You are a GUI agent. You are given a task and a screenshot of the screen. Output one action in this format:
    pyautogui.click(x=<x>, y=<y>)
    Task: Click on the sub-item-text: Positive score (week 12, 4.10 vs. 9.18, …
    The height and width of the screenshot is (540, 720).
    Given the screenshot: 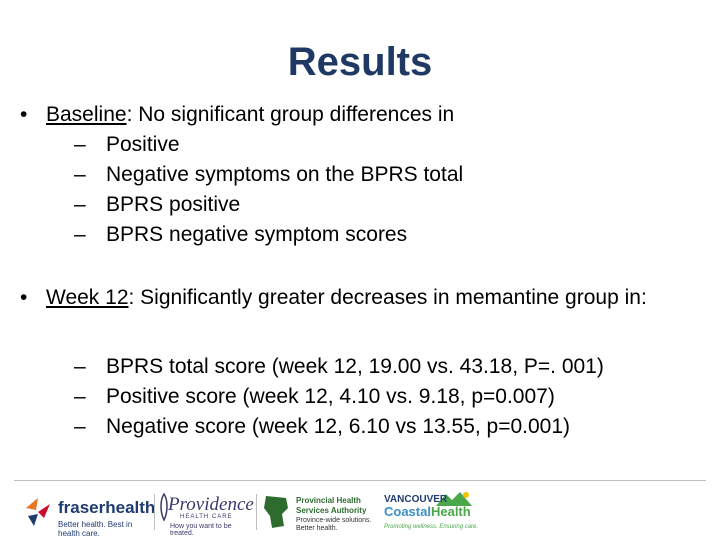 What is the action you would take?
    pyautogui.click(x=330, y=396)
    